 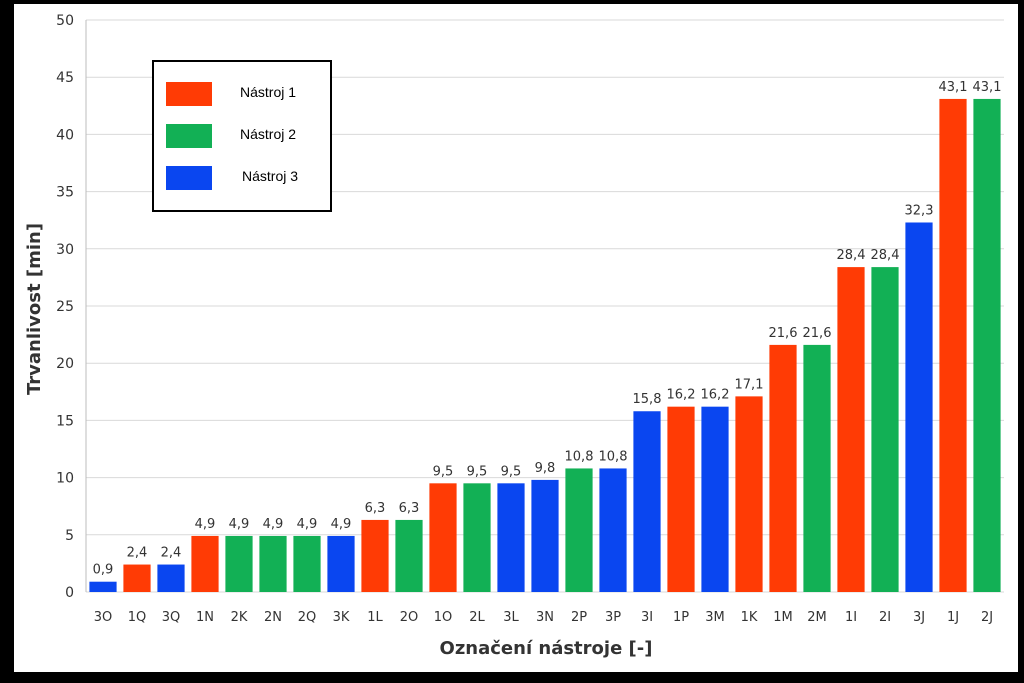 What do you see at coordinates (137, 578) in the screenshot?
I see `bar-1Q` at bounding box center [137, 578].